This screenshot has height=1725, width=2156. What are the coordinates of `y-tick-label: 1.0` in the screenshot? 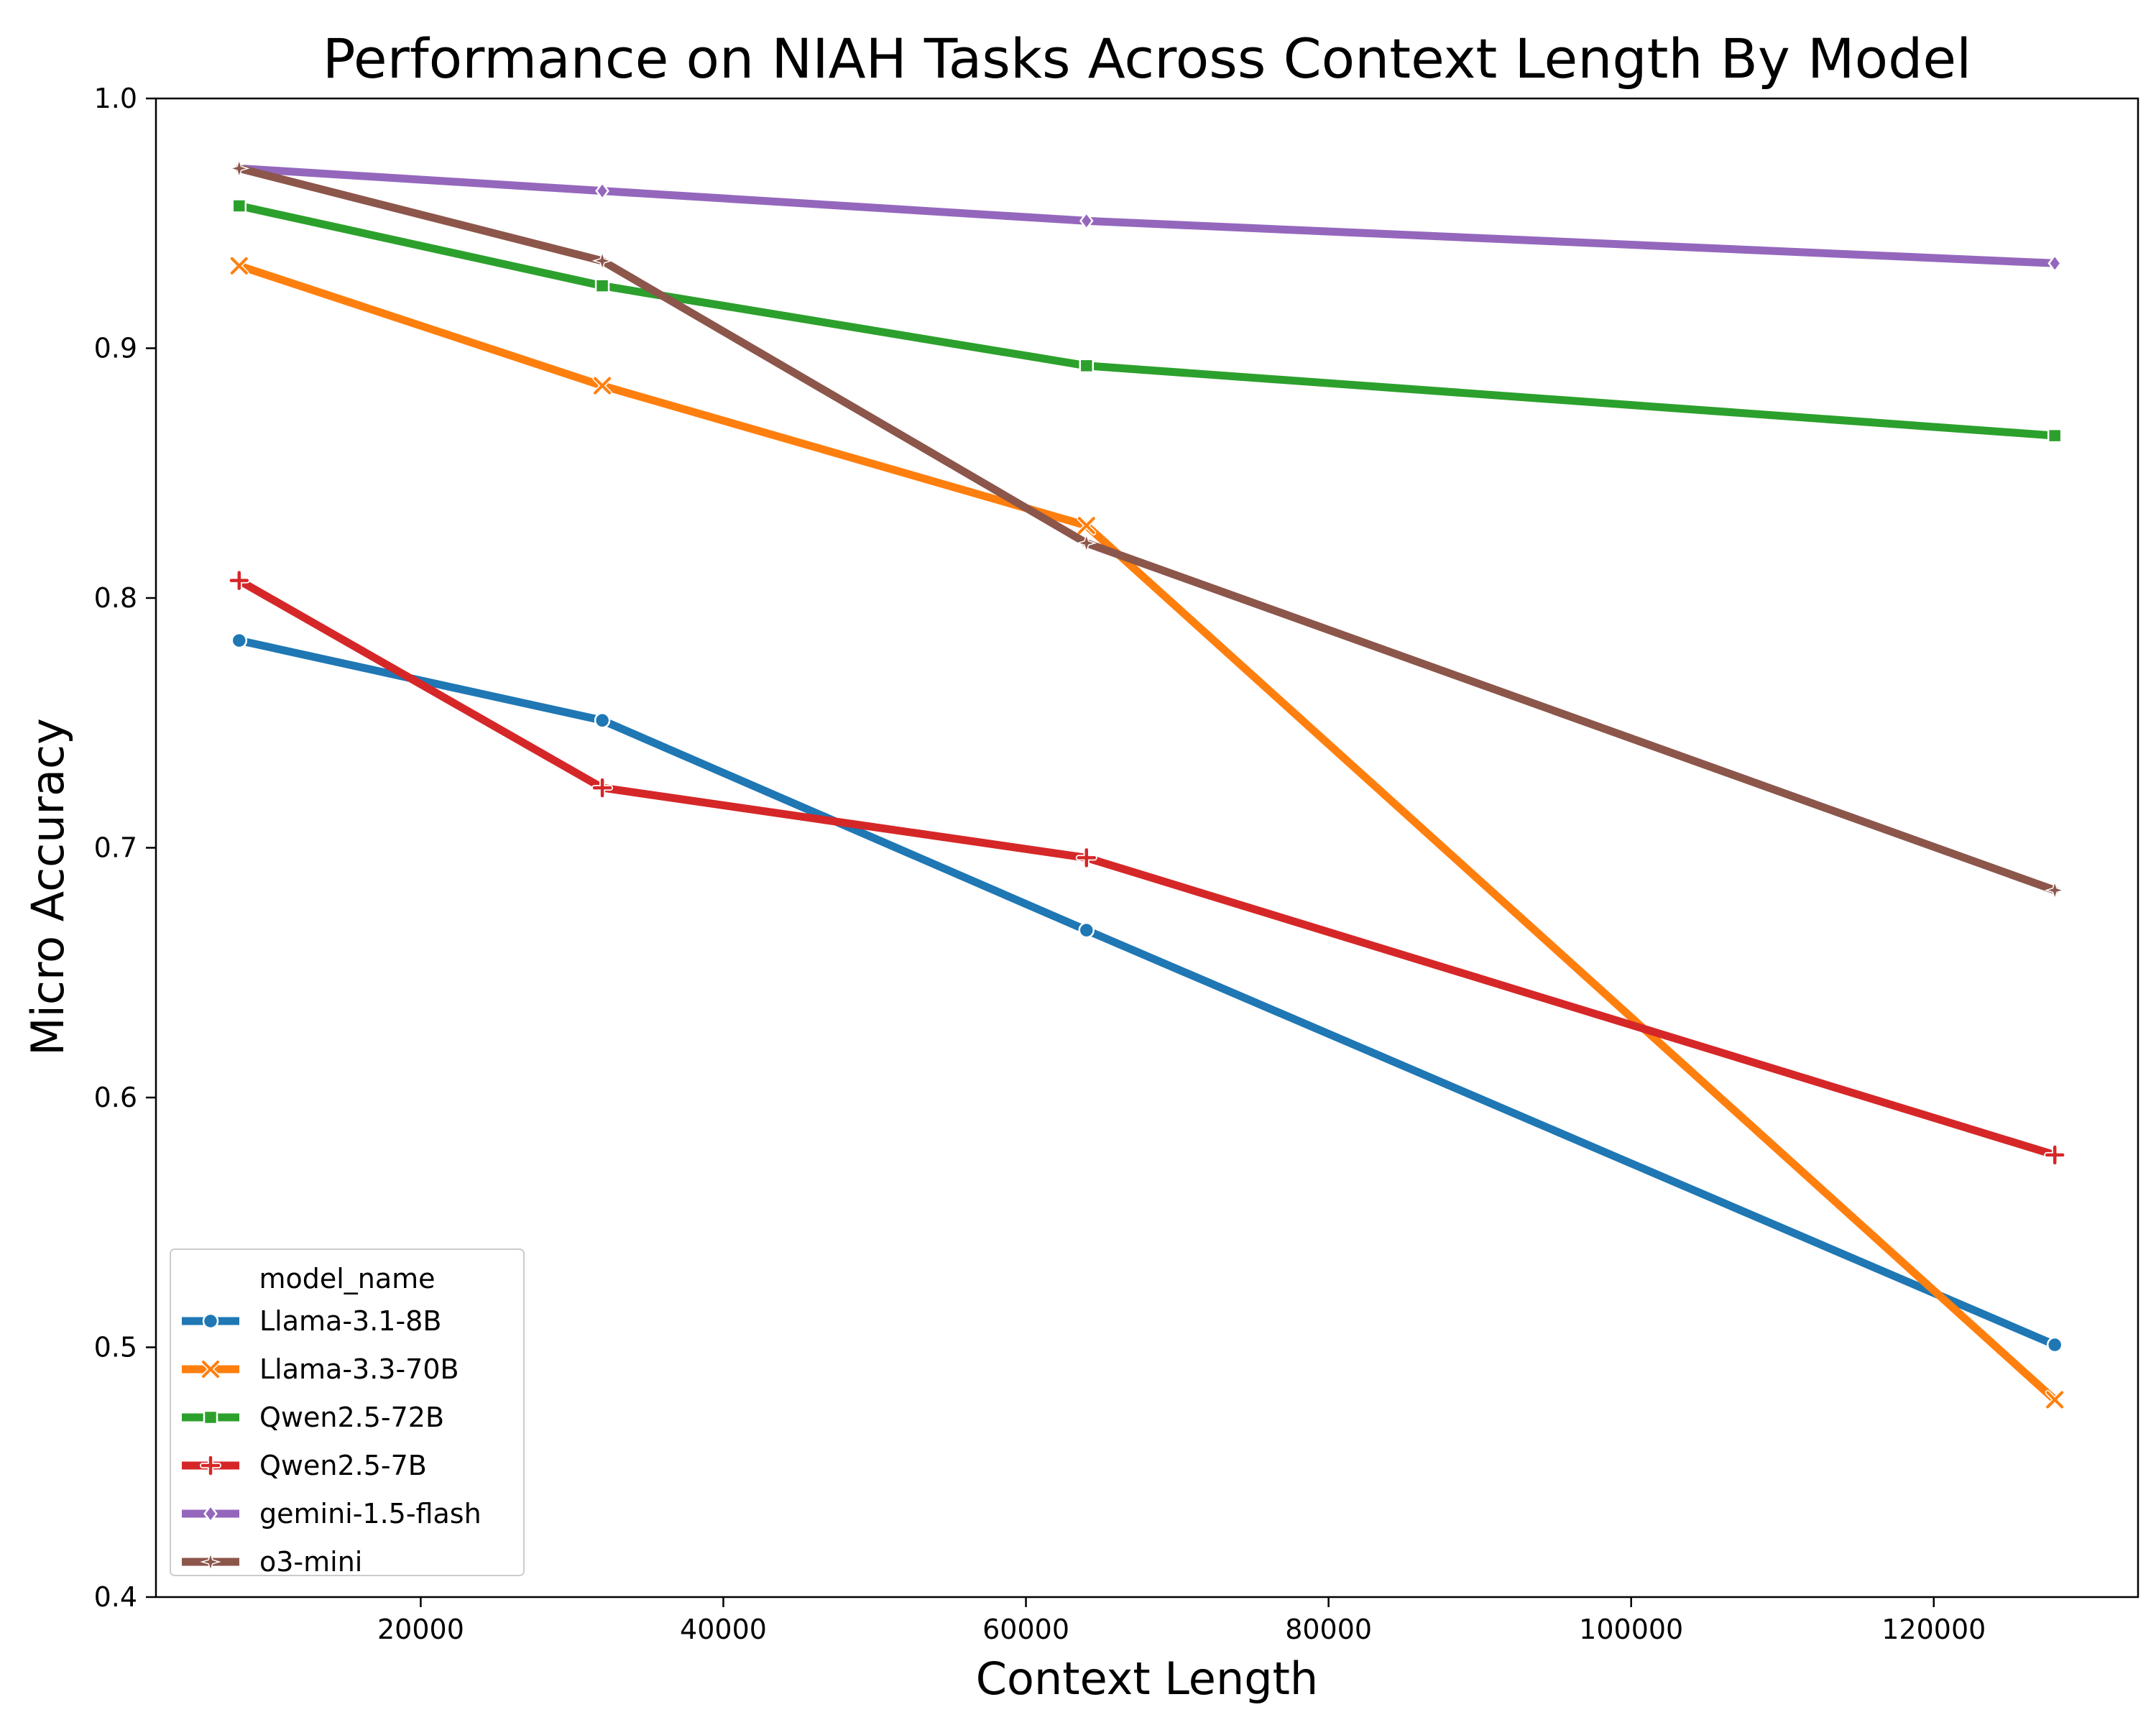 It's located at (116, 98).